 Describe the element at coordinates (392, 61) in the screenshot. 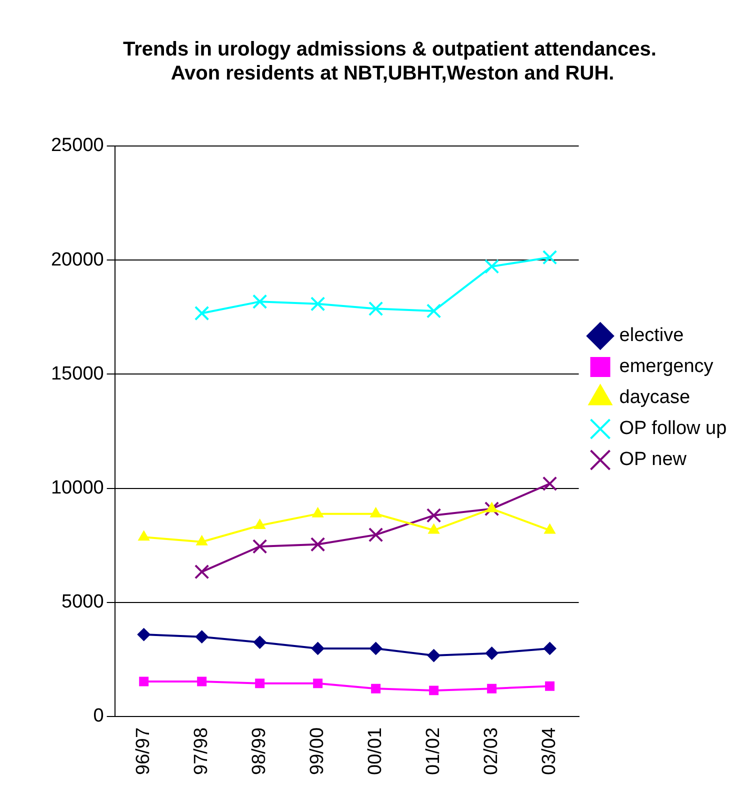

I see `chart-title: Trends in urology admissions & outpatient attendances. Avon residents at NBT,UBHT,Weston and RUH.` at that location.